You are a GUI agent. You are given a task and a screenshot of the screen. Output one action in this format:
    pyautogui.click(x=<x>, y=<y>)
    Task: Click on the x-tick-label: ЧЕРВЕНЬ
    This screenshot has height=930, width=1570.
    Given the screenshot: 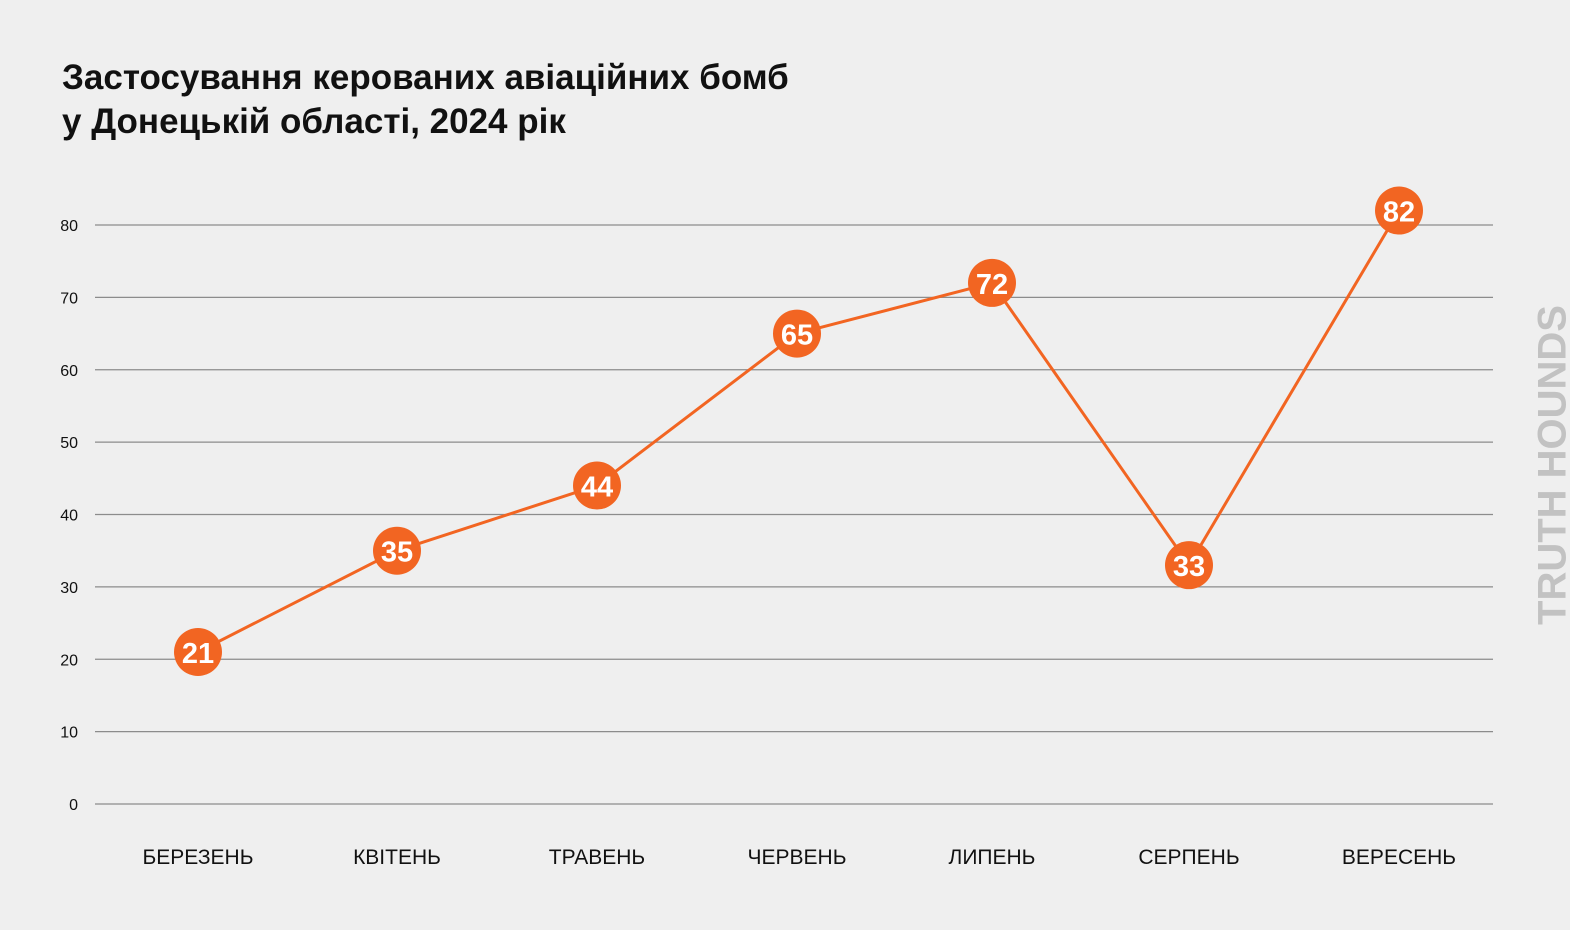 What is the action you would take?
    pyautogui.click(x=797, y=857)
    